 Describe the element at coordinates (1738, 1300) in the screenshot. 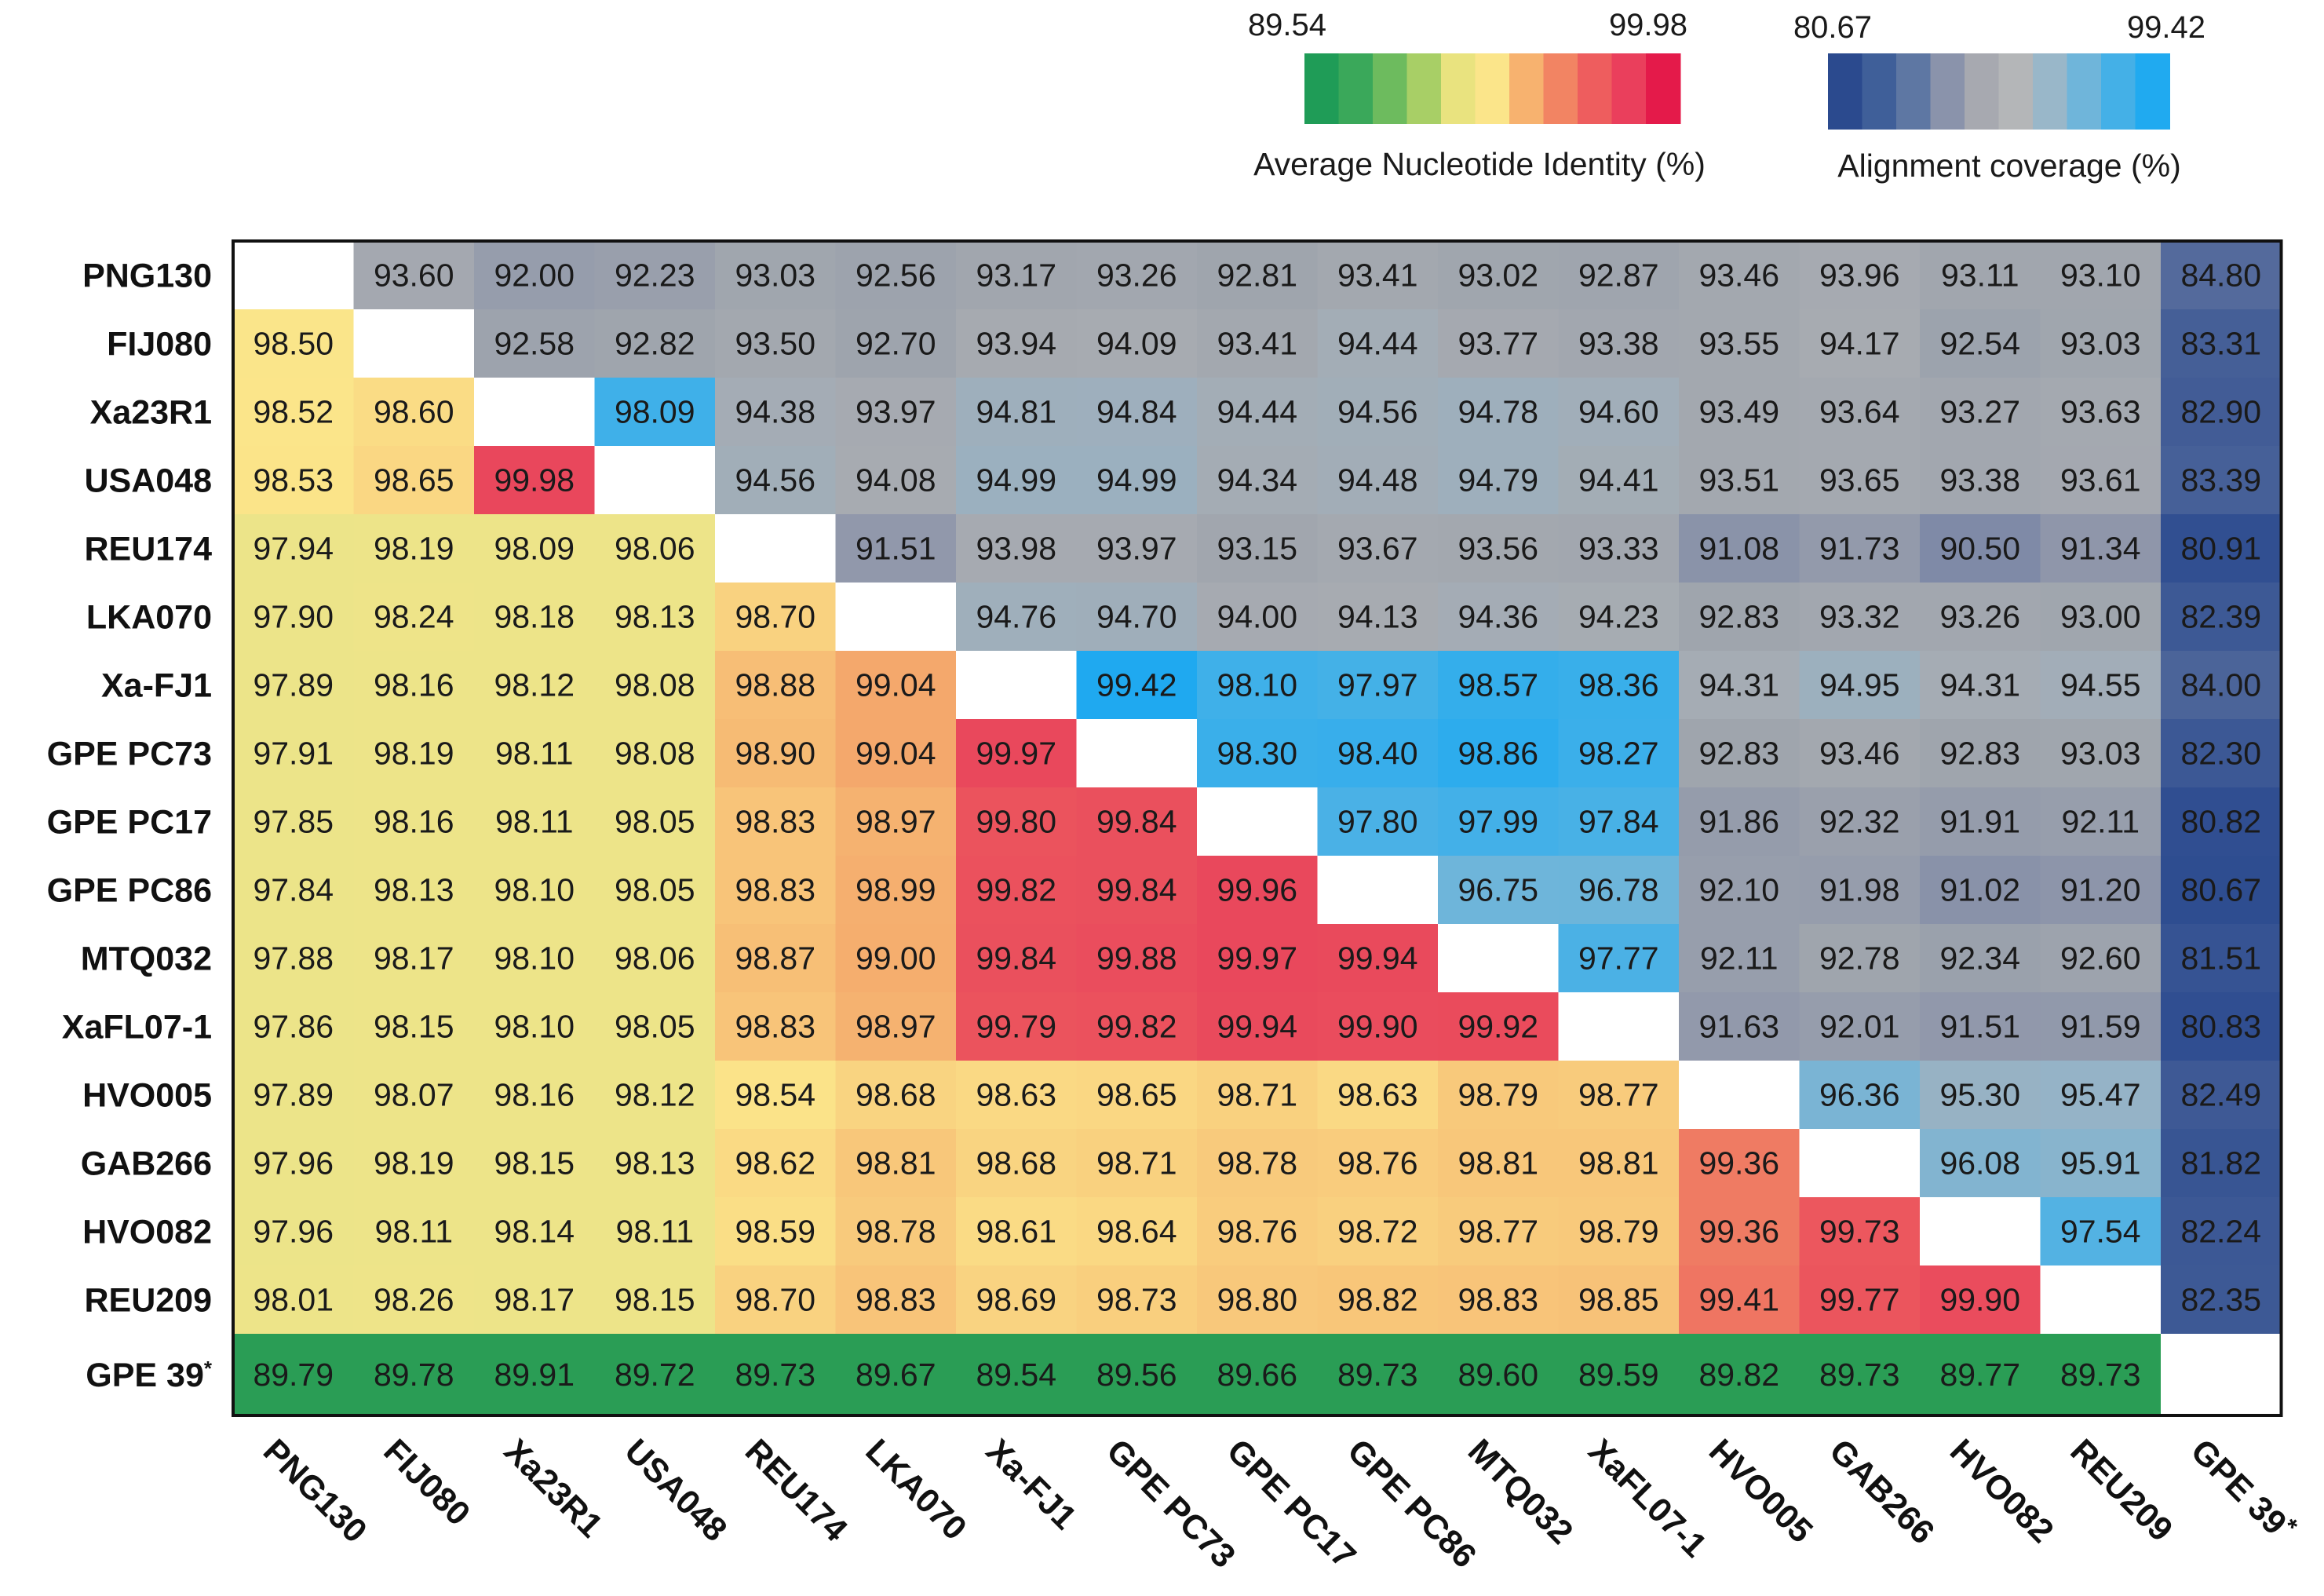

I see `cell-value: 99.41` at that location.